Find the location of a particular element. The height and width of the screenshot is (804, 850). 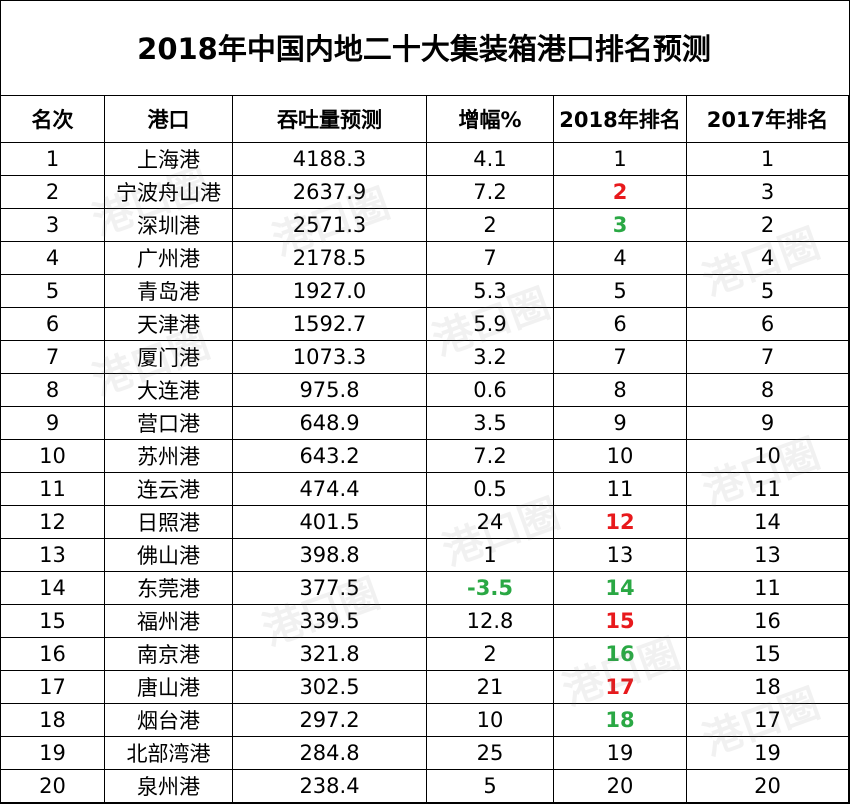

table-row: 15 福州港 339.5 12.8 15 16 is located at coordinates (424, 621).